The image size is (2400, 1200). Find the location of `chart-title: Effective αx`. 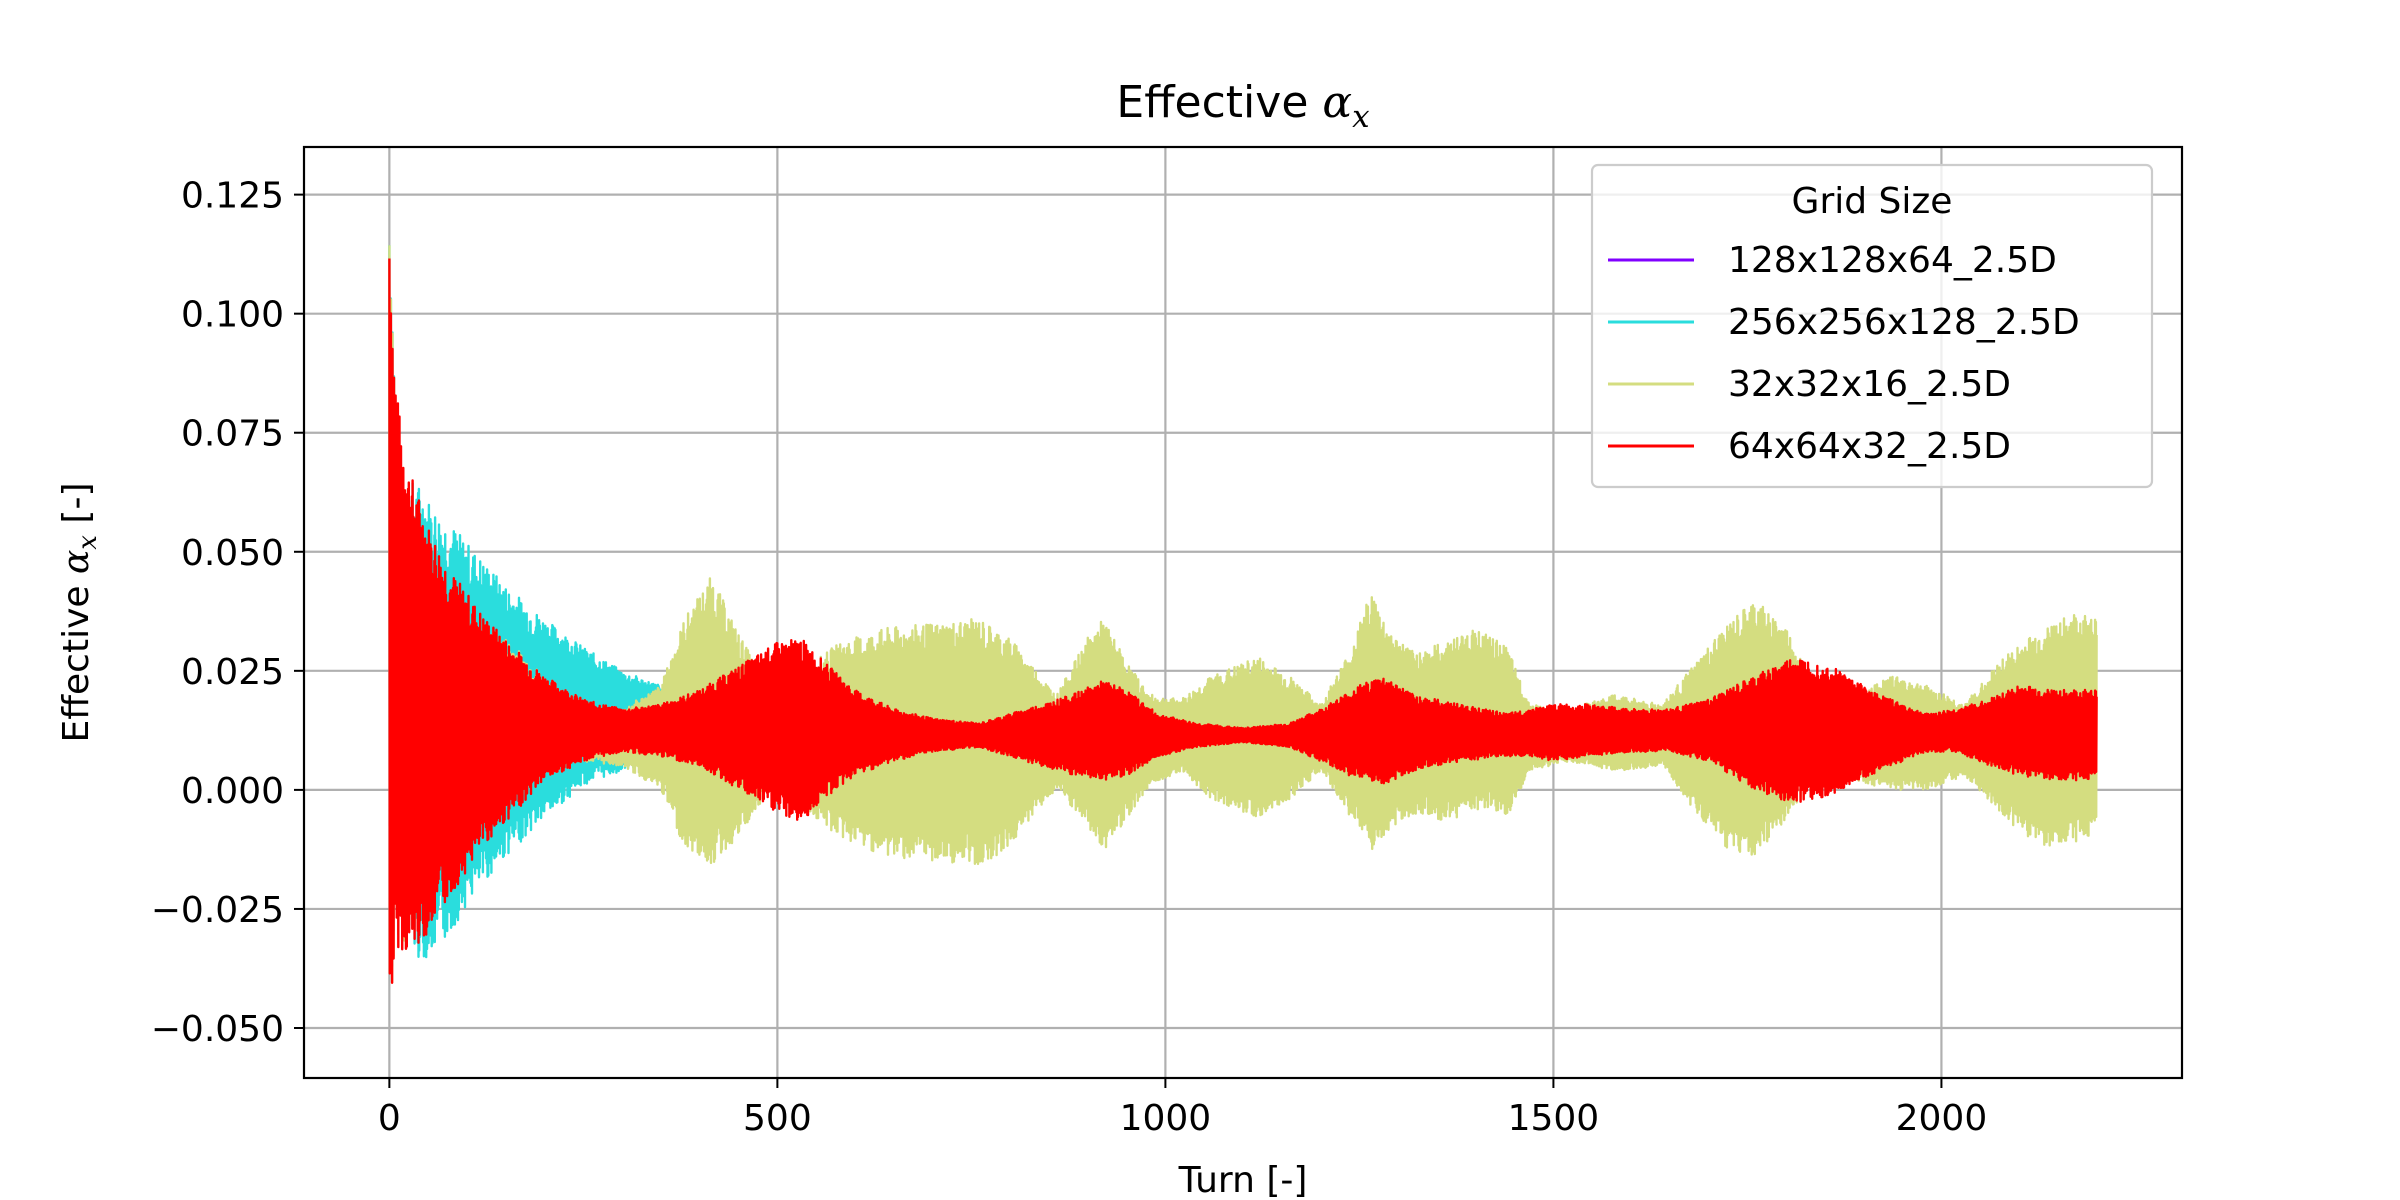

chart-title: Effective αx is located at coordinates (1243, 106).